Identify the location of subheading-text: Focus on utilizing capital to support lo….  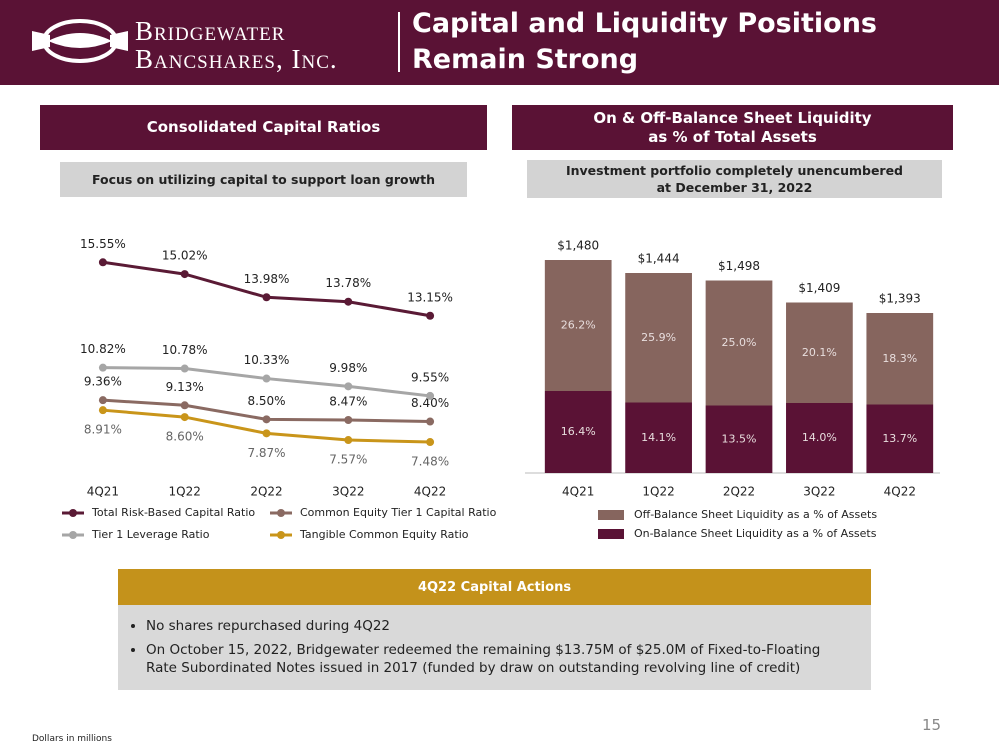
(263, 179).